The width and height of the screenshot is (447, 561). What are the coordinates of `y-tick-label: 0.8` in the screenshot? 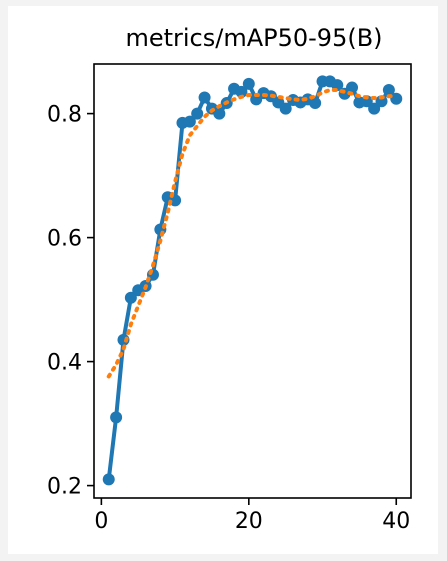 It's located at (64, 115).